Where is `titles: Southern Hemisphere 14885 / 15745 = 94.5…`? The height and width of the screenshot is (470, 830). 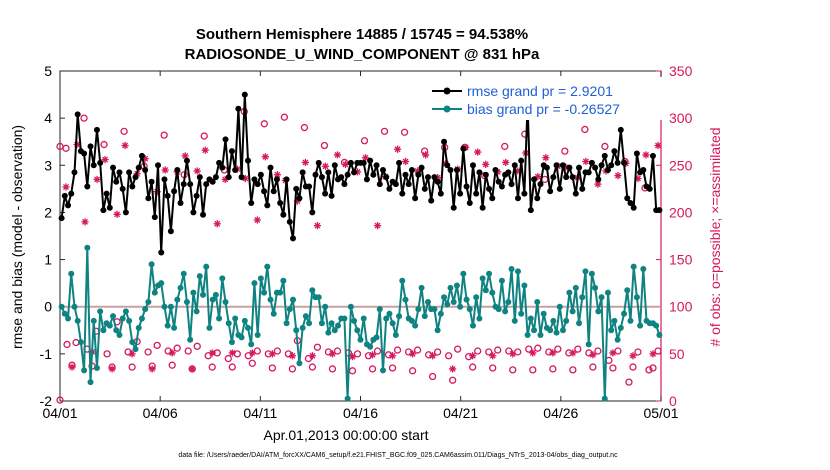 titles: Southern Hemisphere 14885 / 15745 = 94.5… is located at coordinates (362, 44).